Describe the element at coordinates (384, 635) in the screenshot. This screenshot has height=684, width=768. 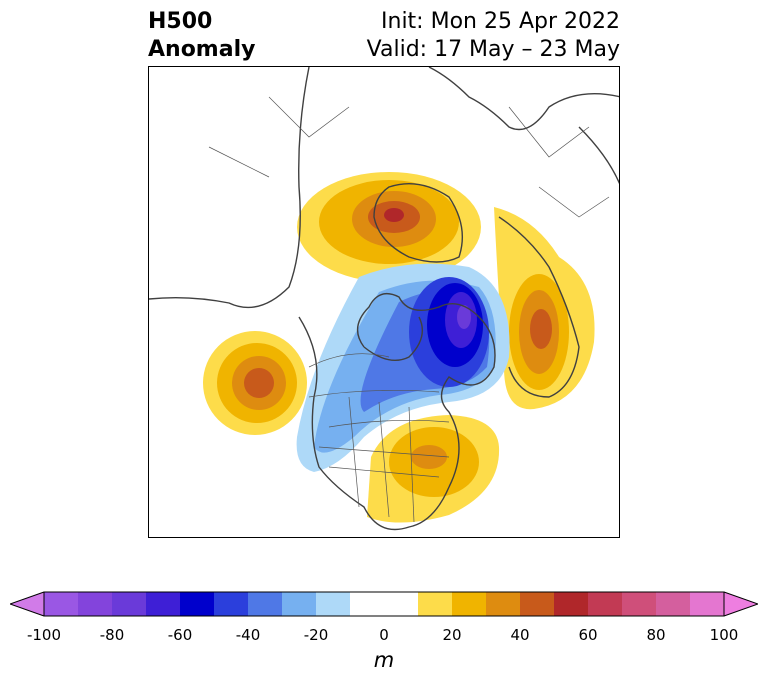
I see `colorbar-tick-label: 0` at that location.